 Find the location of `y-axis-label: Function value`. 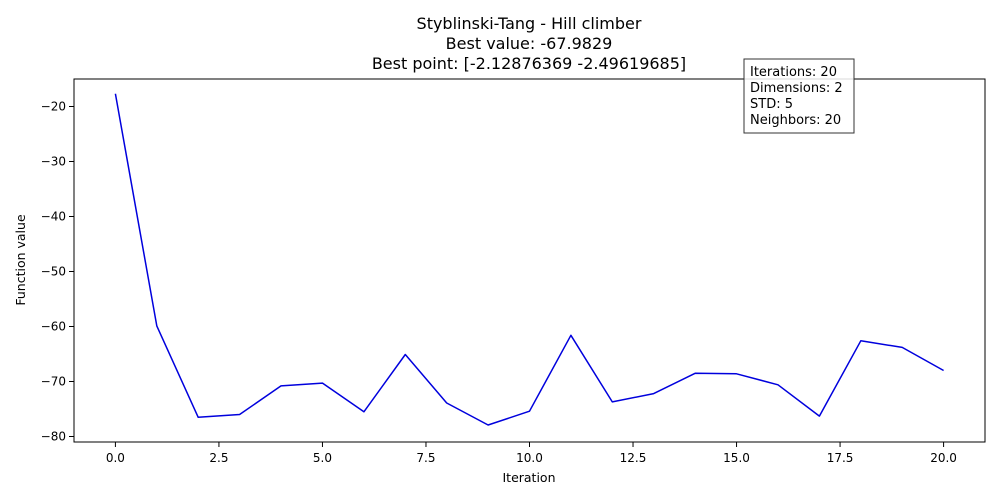

y-axis-label: Function value is located at coordinates (20, 260).